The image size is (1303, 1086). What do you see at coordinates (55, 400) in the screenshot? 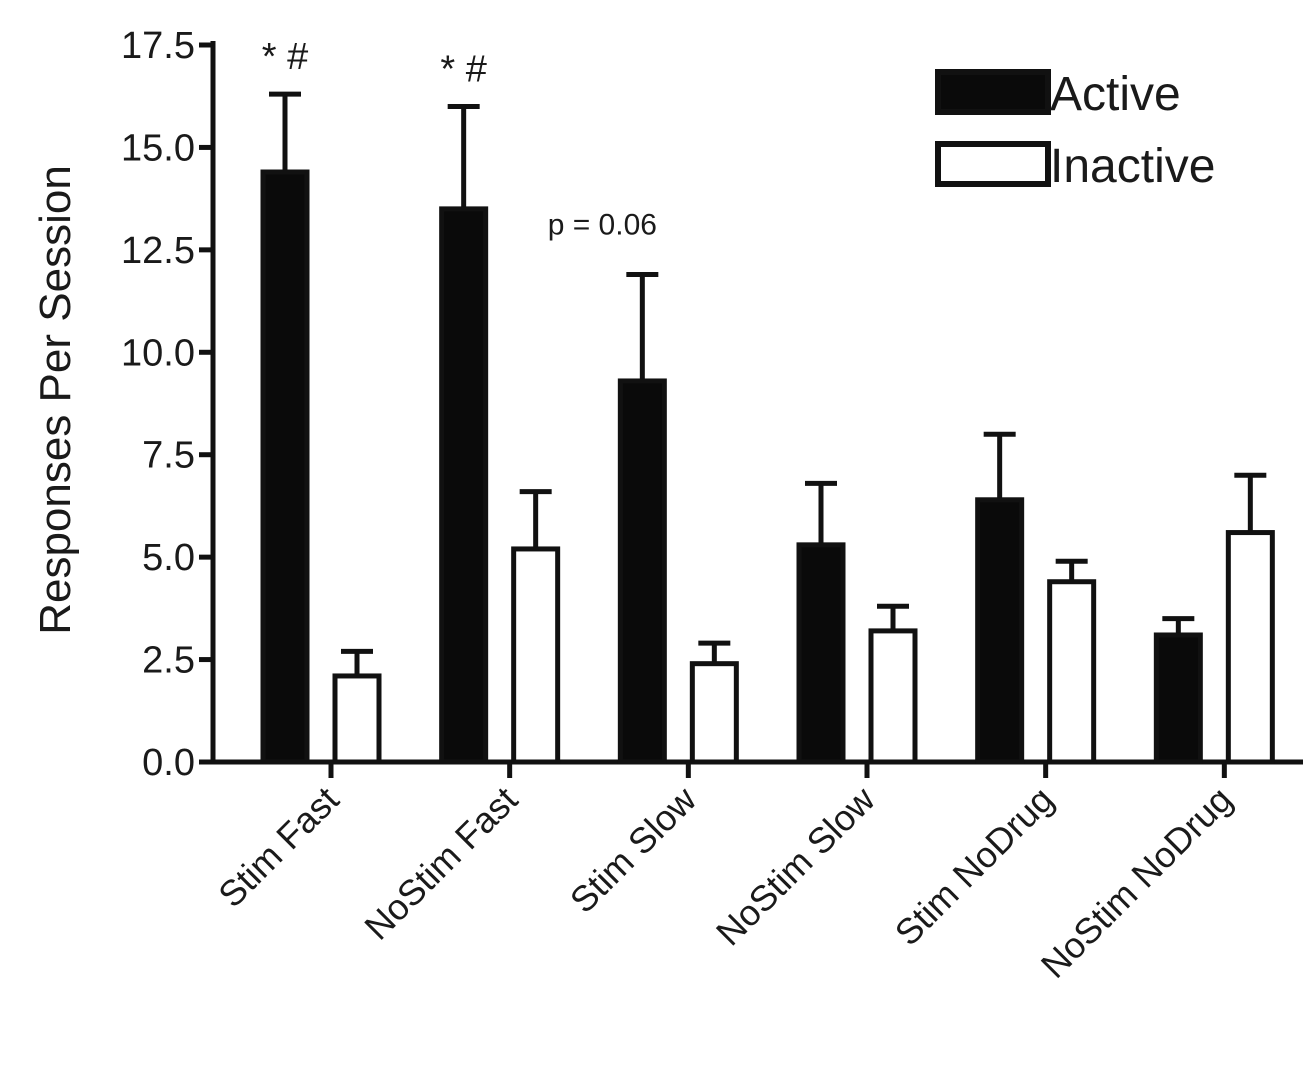
I see `y-axis-title: Responses Per Session` at bounding box center [55, 400].